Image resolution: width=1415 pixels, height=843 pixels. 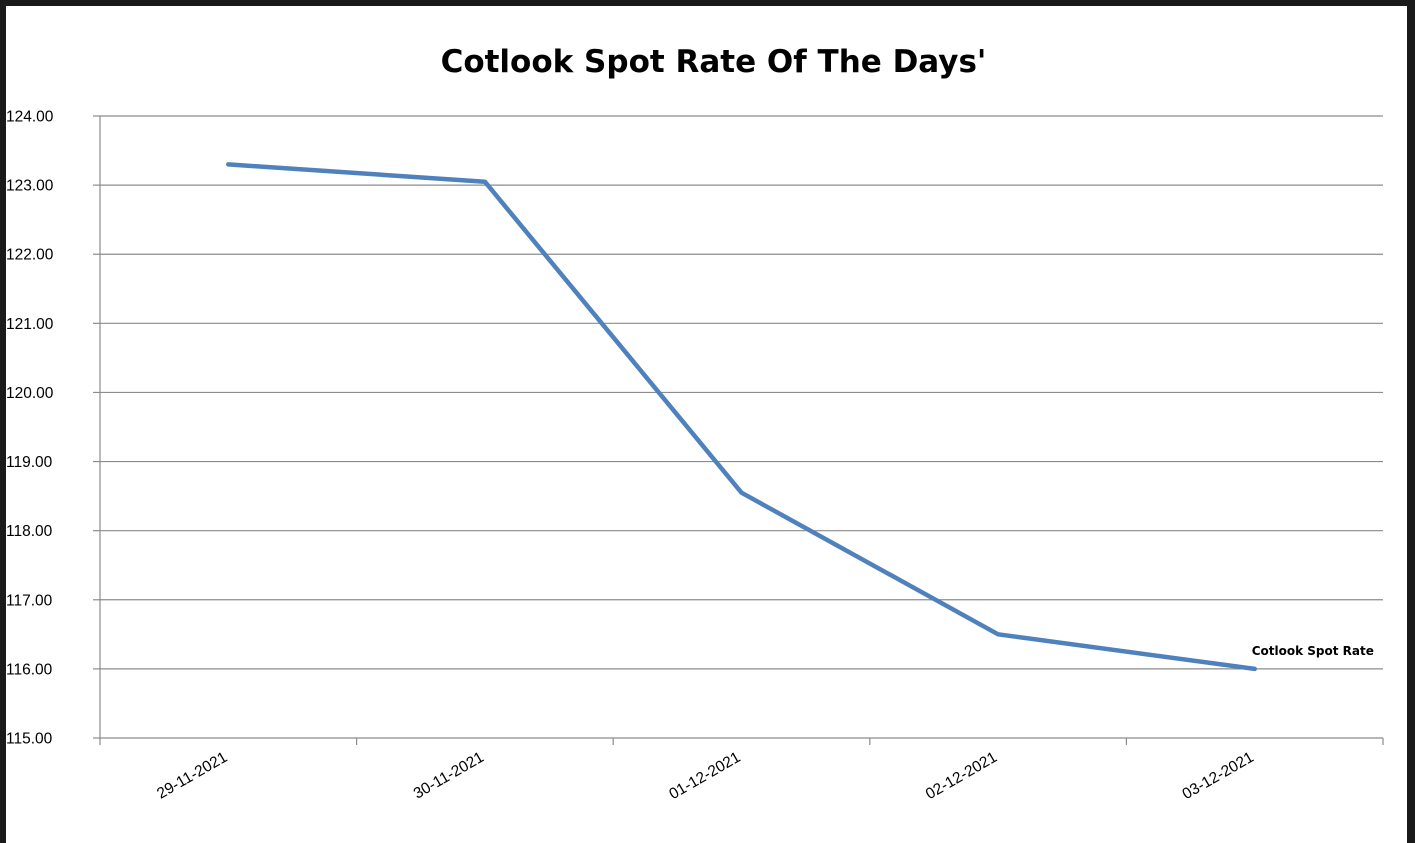 What do you see at coordinates (192, 776) in the screenshot?
I see `x-tick-label: 29-11-2021` at bounding box center [192, 776].